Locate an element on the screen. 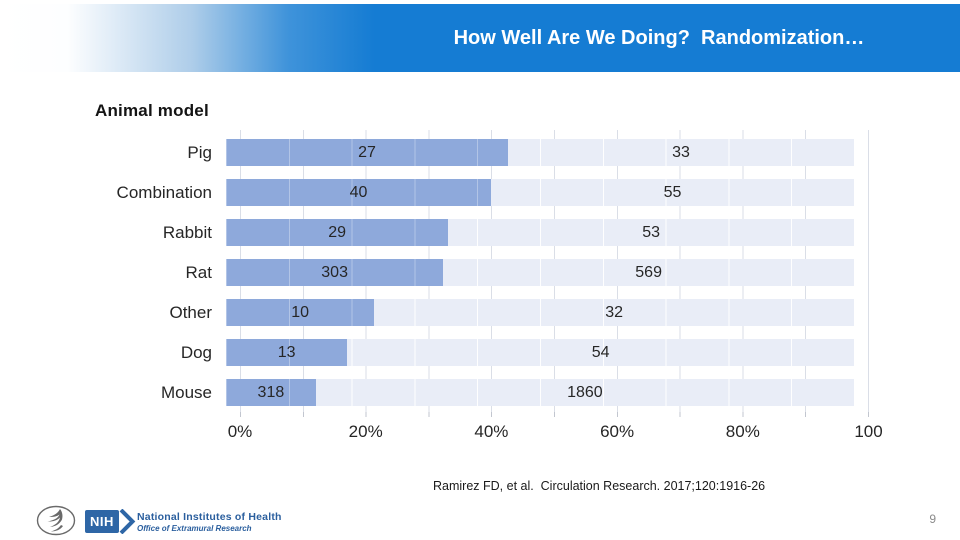  bar: 40 is located at coordinates (359, 192).